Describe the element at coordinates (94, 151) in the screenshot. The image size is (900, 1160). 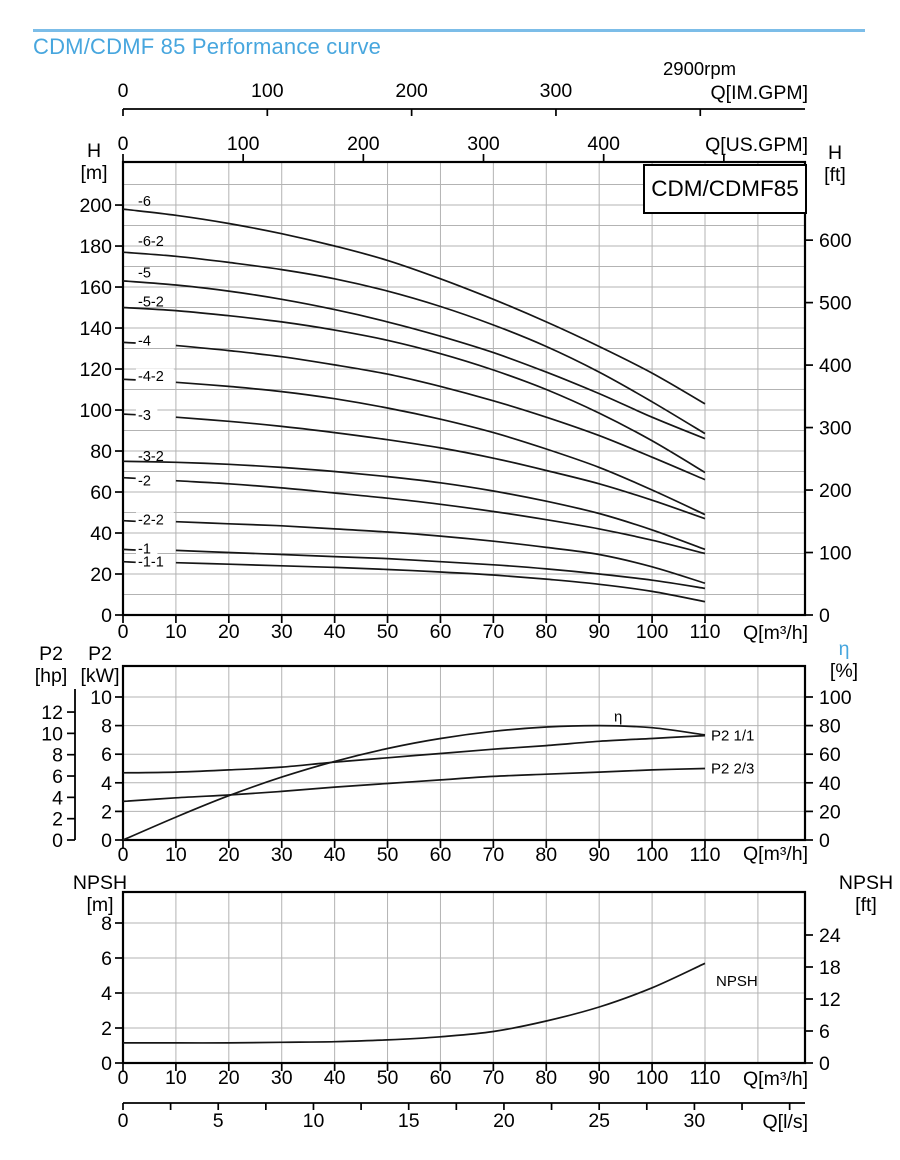
I see `h-left-title: H` at that location.